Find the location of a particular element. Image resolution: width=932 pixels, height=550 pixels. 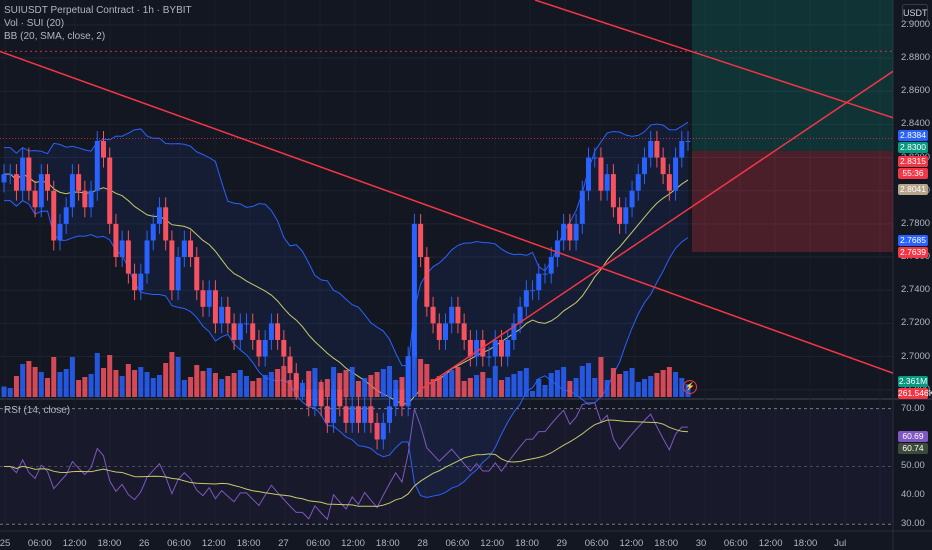

legend-bb: BB (20, SMA, close, 2) is located at coordinates (55, 36).